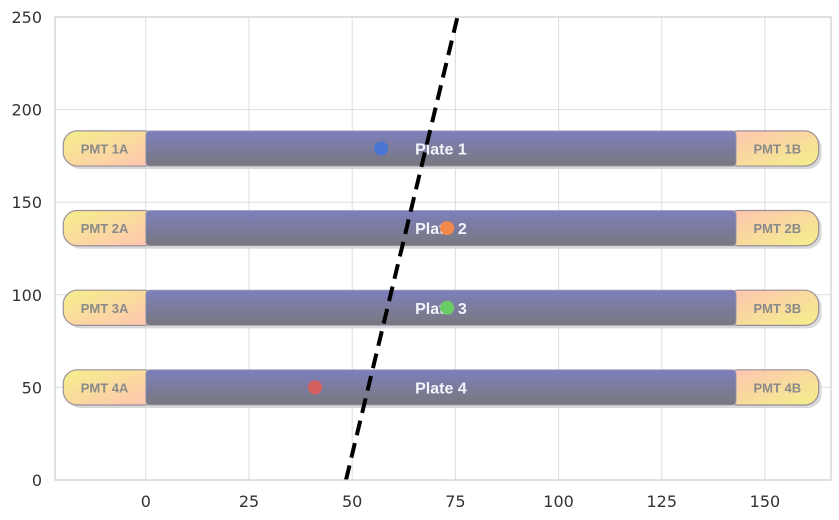 The width and height of the screenshot is (839, 520). Describe the element at coordinates (26, 110) in the screenshot. I see `y-tick-label: 200` at that location.